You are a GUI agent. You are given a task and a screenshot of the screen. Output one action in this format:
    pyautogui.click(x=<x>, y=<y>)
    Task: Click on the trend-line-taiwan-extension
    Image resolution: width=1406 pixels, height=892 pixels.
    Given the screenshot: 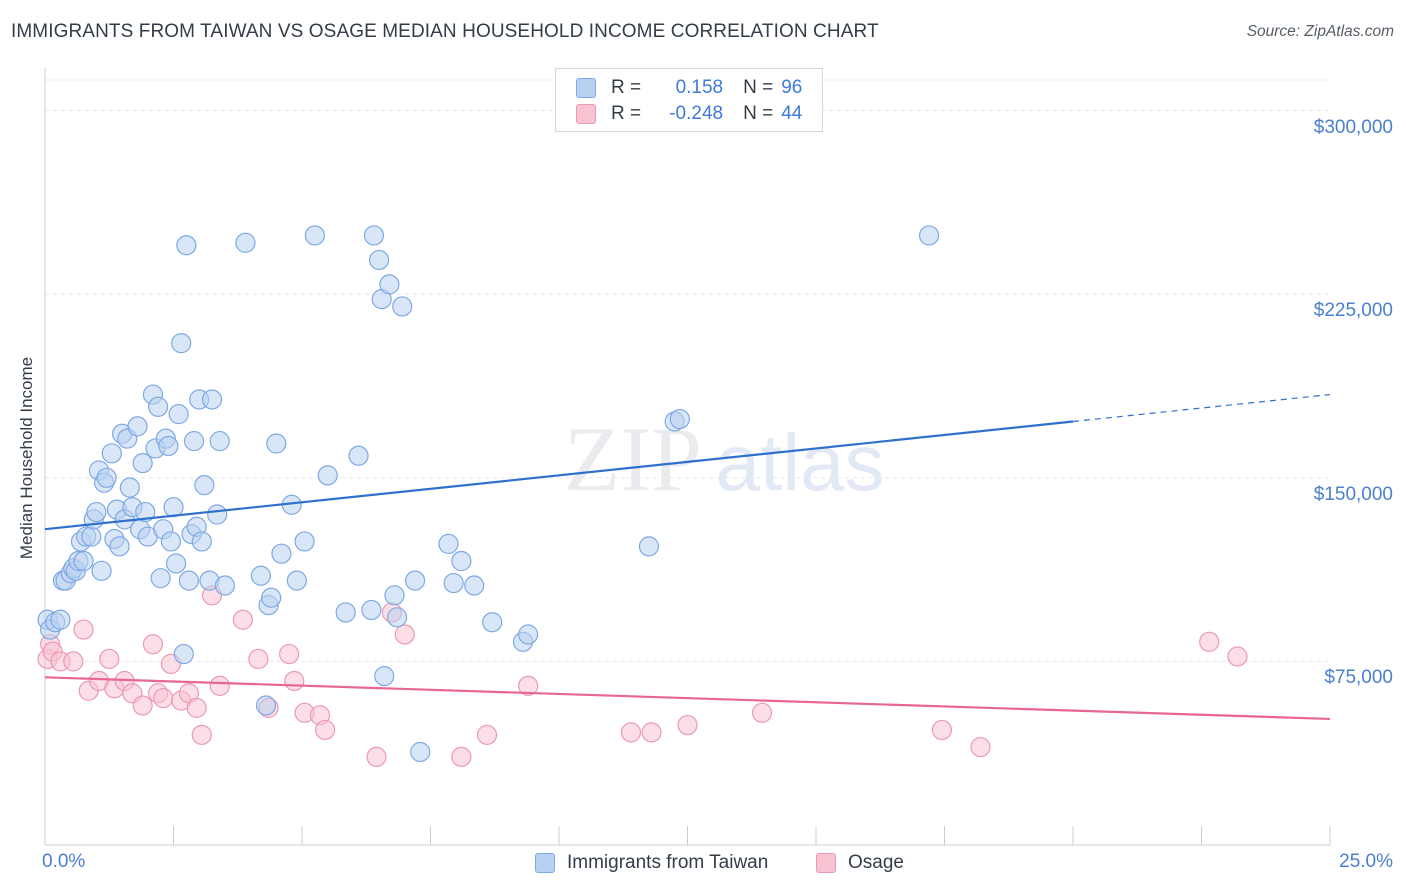 What is the action you would take?
    pyautogui.click(x=1201, y=408)
    